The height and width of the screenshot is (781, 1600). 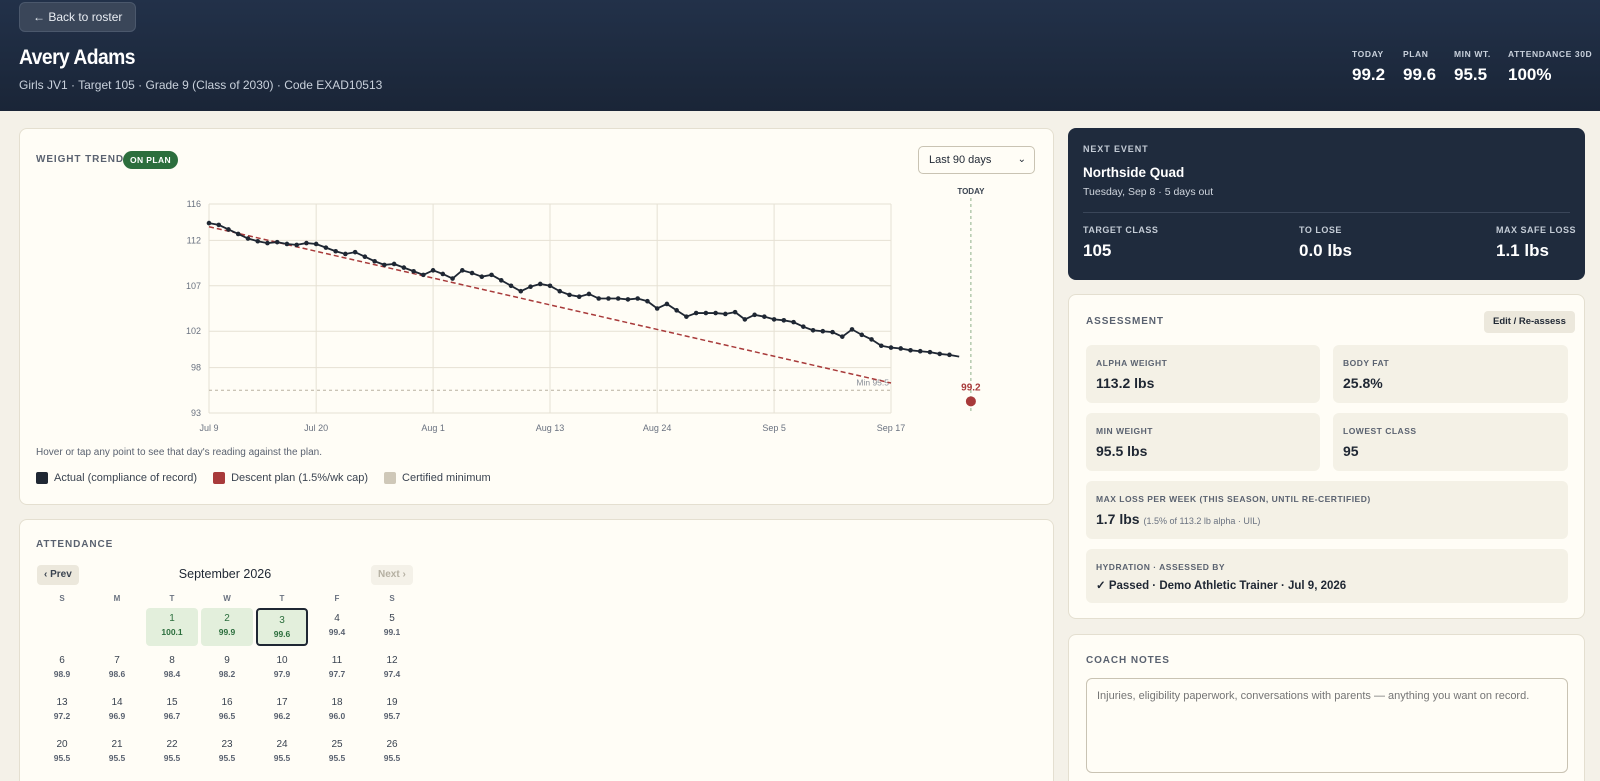 I want to click on calendar-day: 24 95.5, so click(x=282, y=753).